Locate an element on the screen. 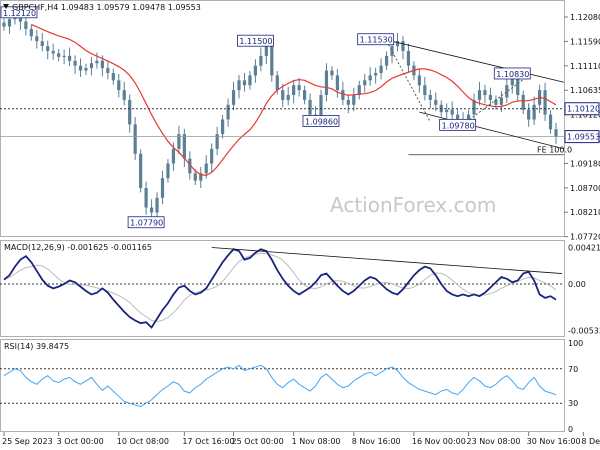  x-tick-label: 23 Nov 08:00 is located at coordinates (494, 441).